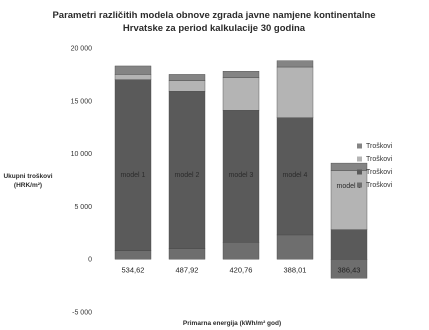 The height and width of the screenshot is (330, 429). Describe the element at coordinates (187, 269) in the screenshot. I see `category-label: 487,92` at that location.